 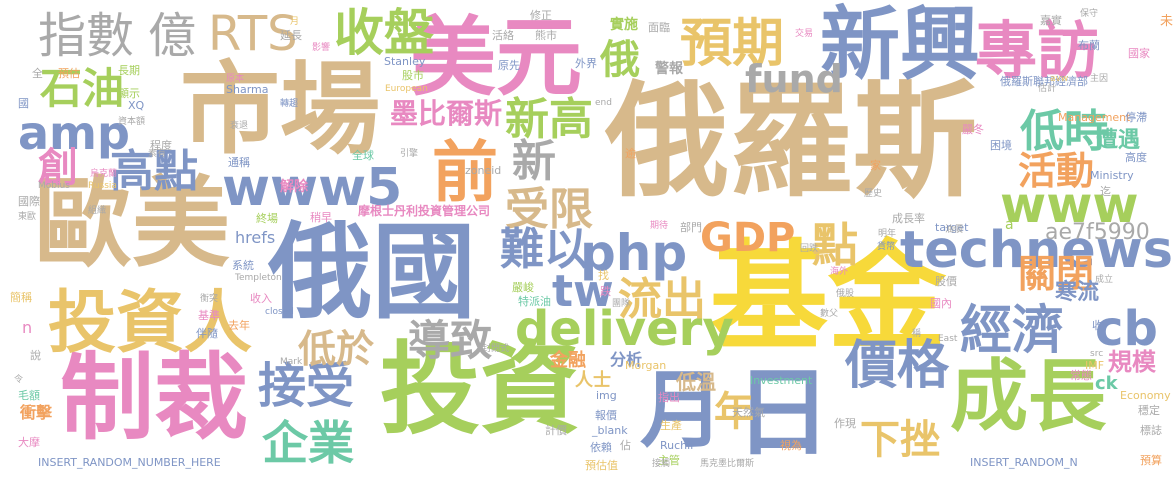 I want to click on word-russia-en: Russia, so click(x=102, y=186).